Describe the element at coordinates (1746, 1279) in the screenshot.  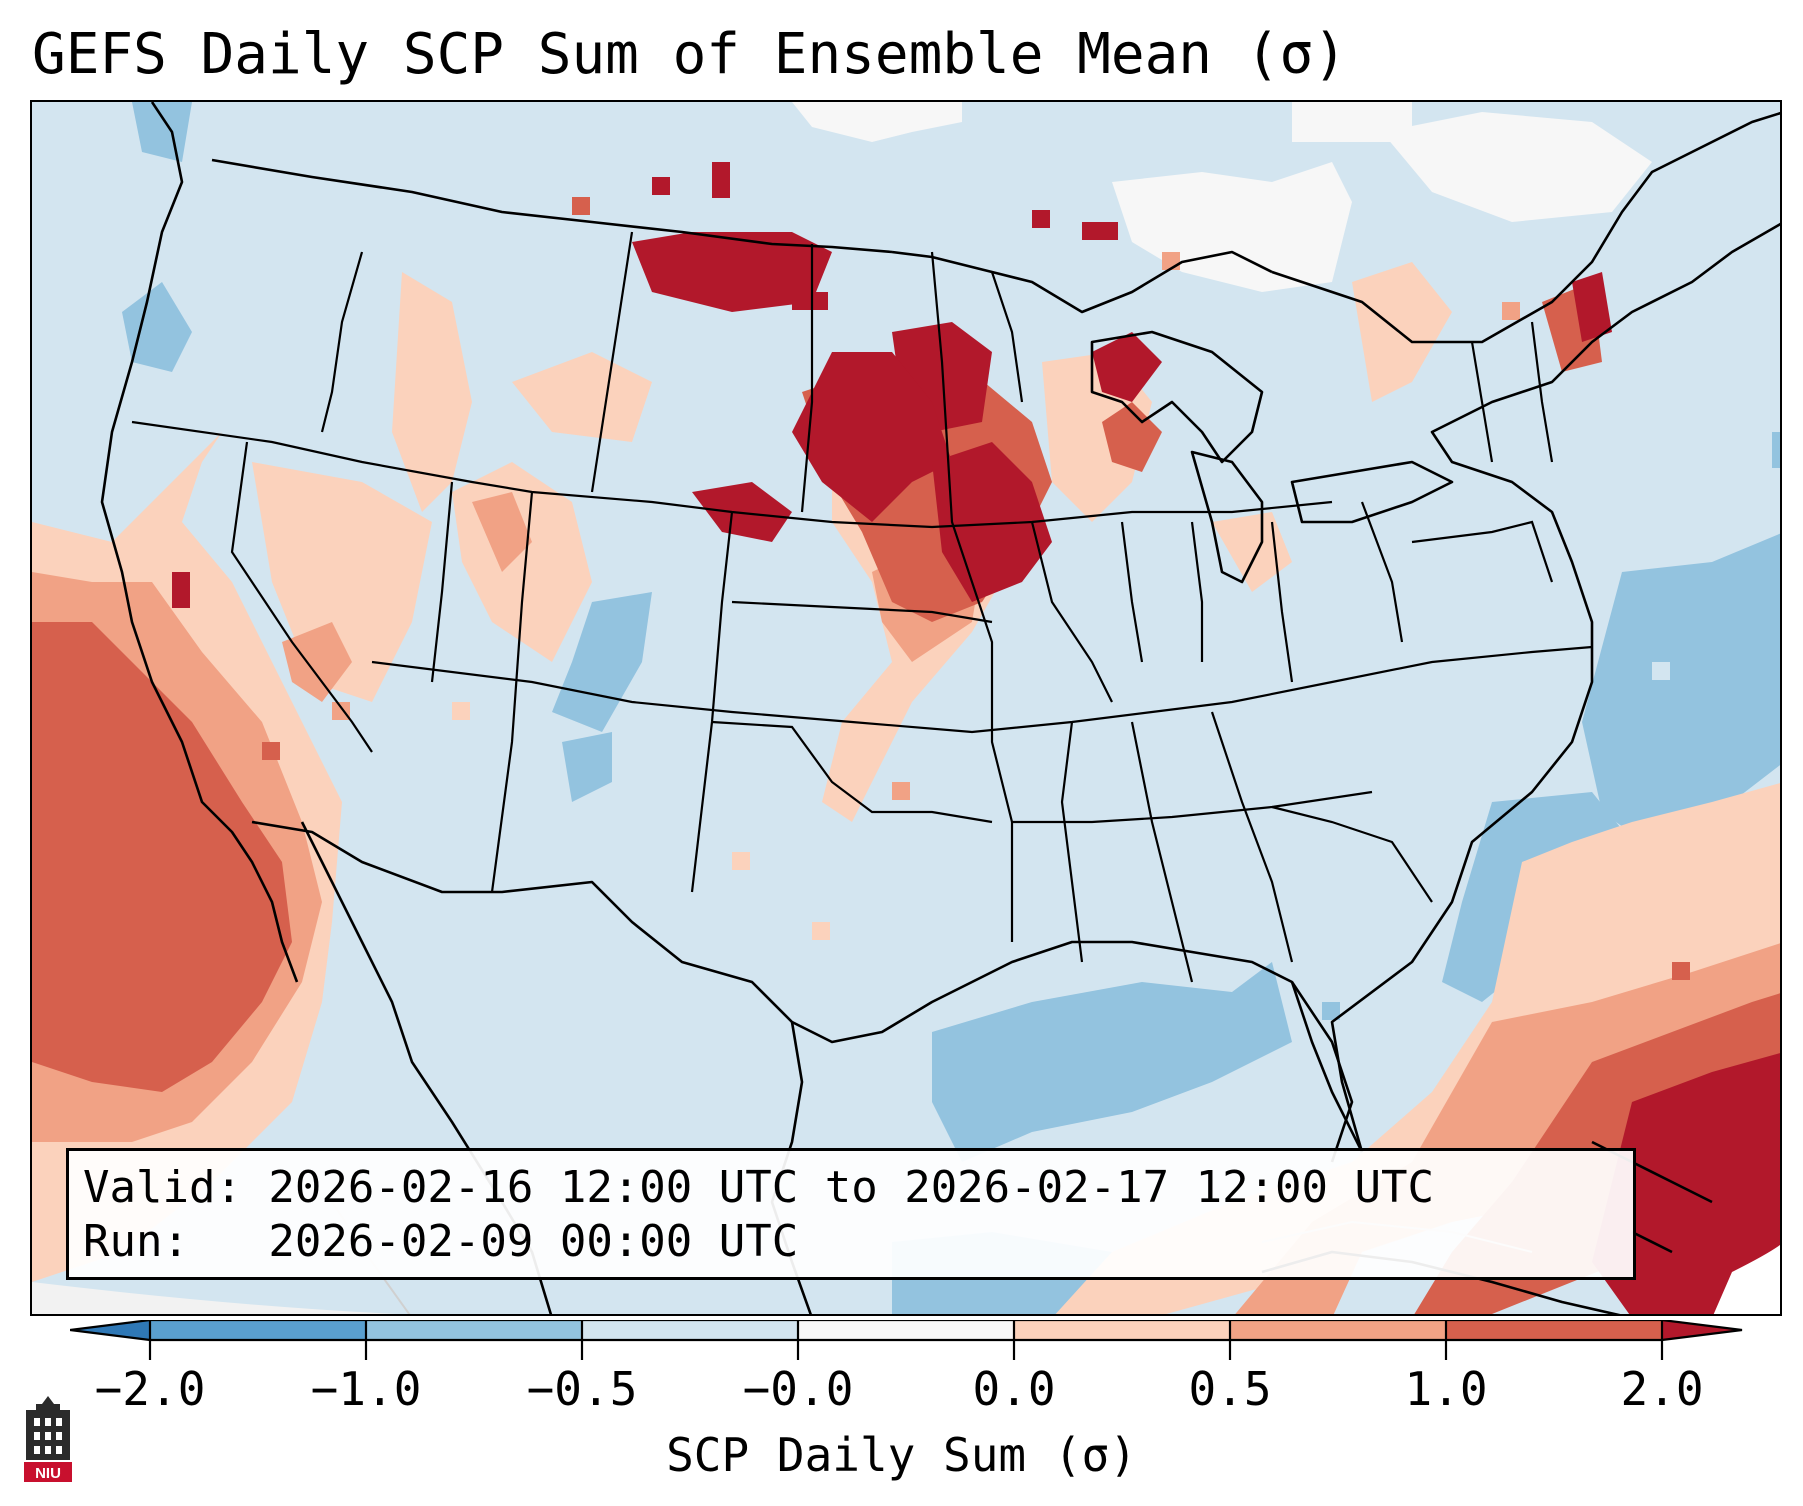
I see `projection-edge-right` at that location.